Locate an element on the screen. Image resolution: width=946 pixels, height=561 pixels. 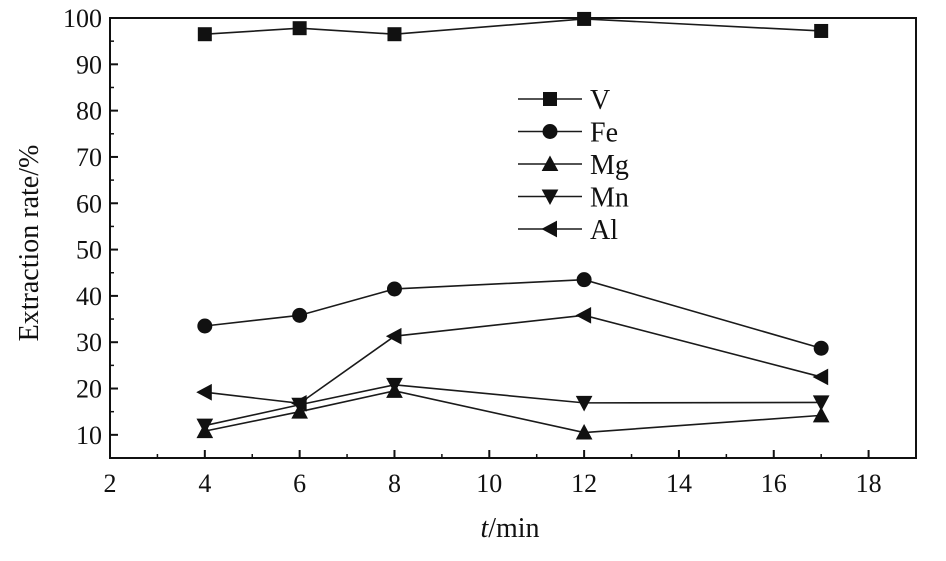
x-axis-title: t/min is located at coordinates (509, 528).